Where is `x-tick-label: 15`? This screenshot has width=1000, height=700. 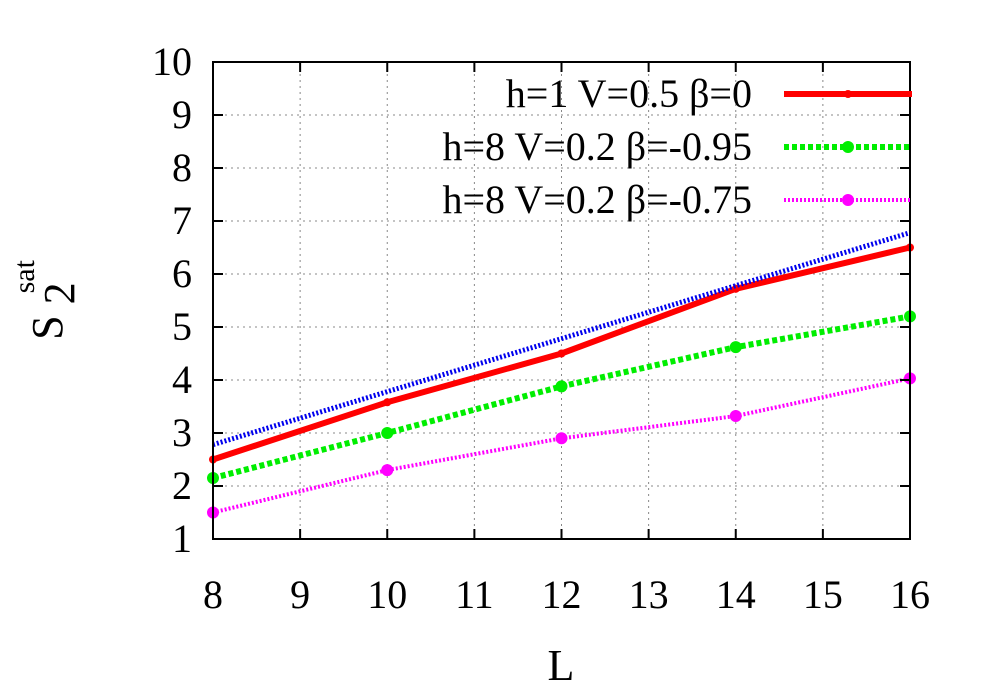
x-tick-label: 15 is located at coordinates (823, 594).